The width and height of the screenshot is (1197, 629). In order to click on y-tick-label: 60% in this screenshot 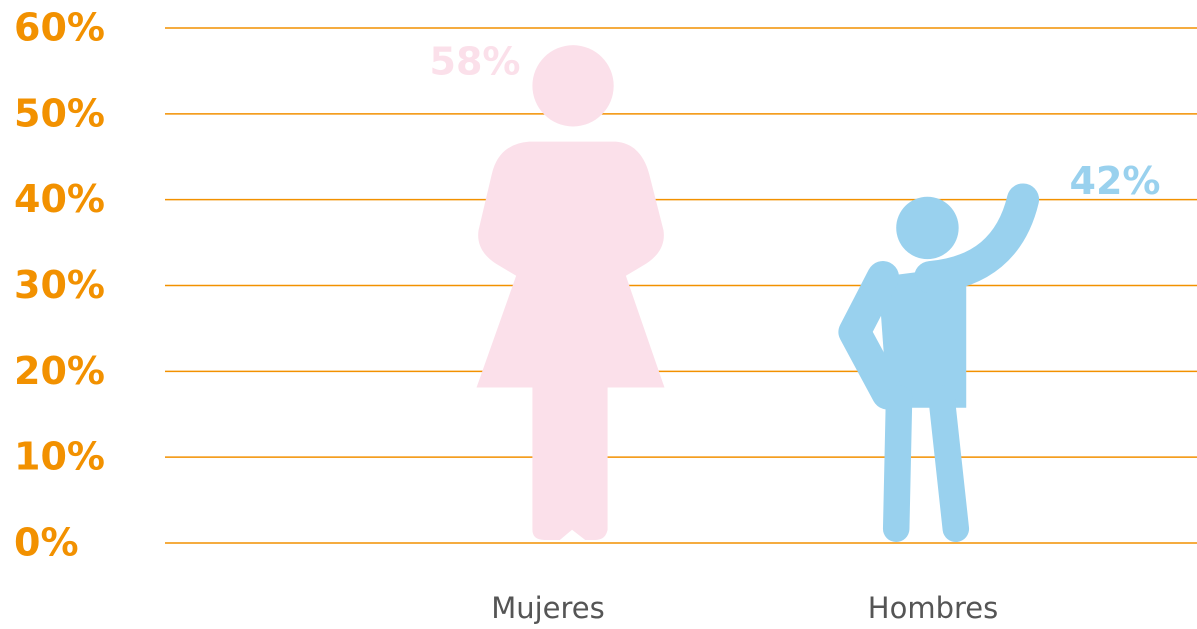, I will do `click(59, 28)`.